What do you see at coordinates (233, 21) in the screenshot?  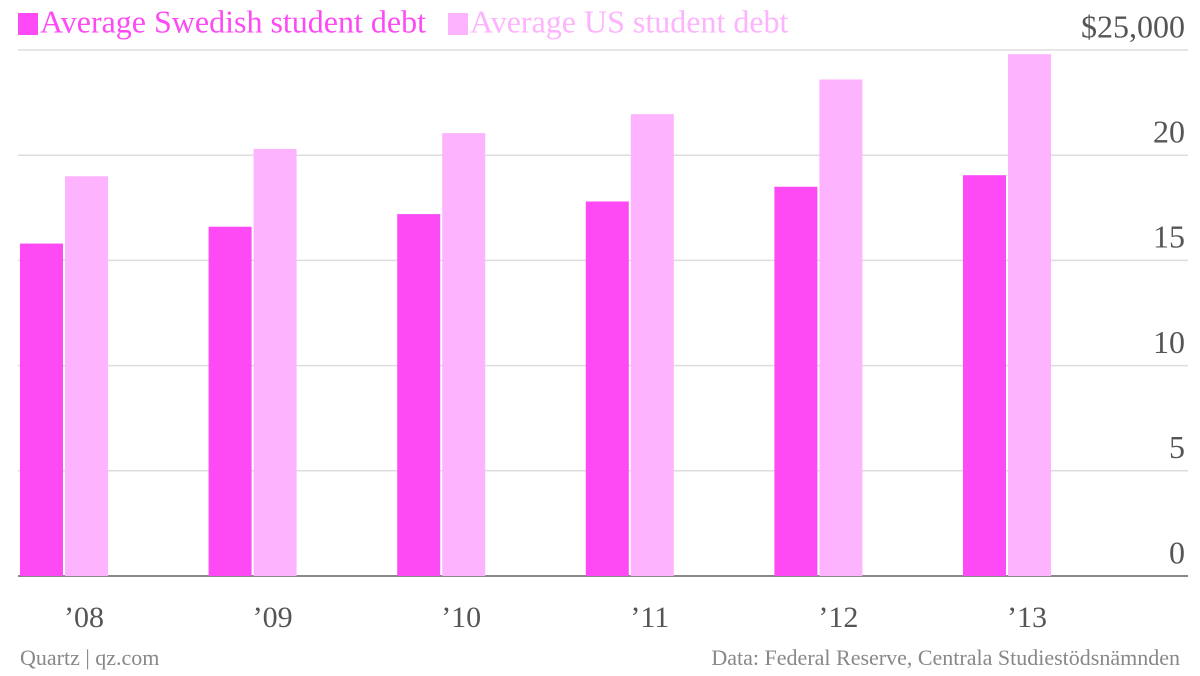 I see `legend-label: Average Swedish student debt` at bounding box center [233, 21].